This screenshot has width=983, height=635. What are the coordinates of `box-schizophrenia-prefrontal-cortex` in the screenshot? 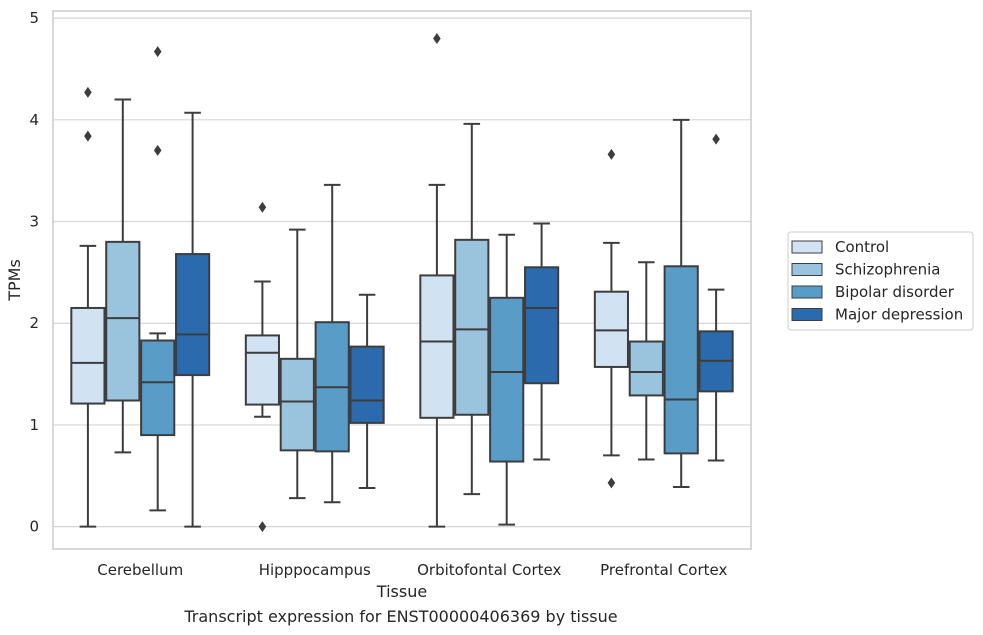 It's located at (646, 361).